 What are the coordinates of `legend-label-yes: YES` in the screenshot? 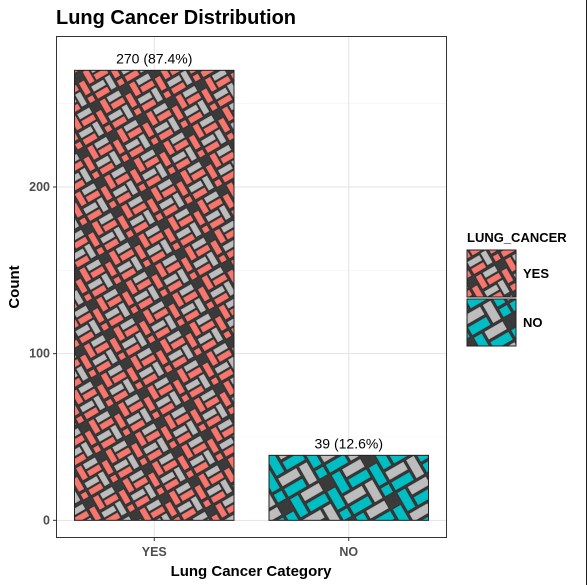 It's located at (536, 273).